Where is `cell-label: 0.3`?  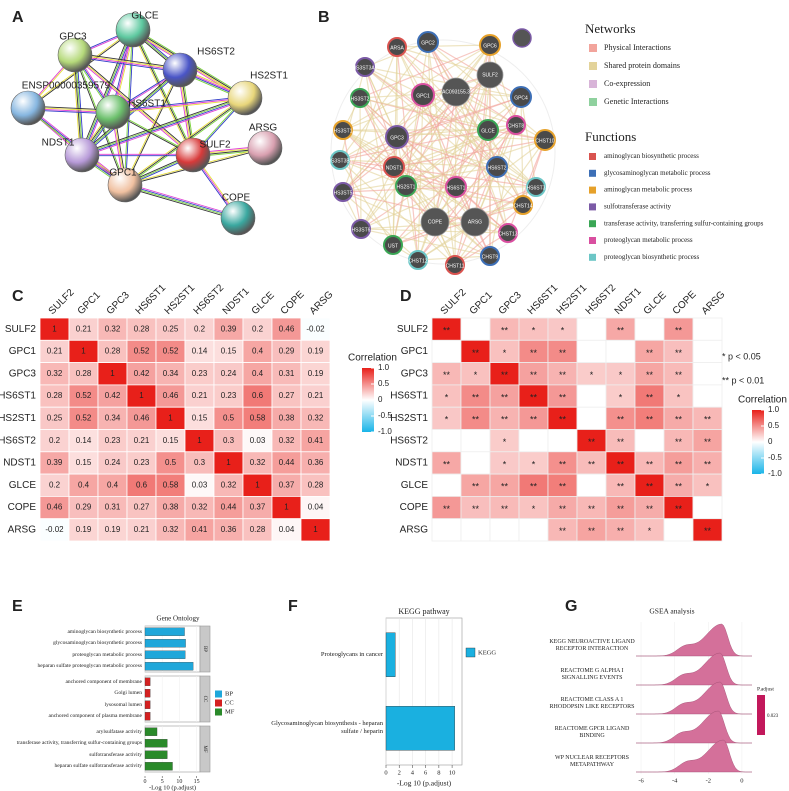 cell-label: 0.3 is located at coordinates (229, 440).